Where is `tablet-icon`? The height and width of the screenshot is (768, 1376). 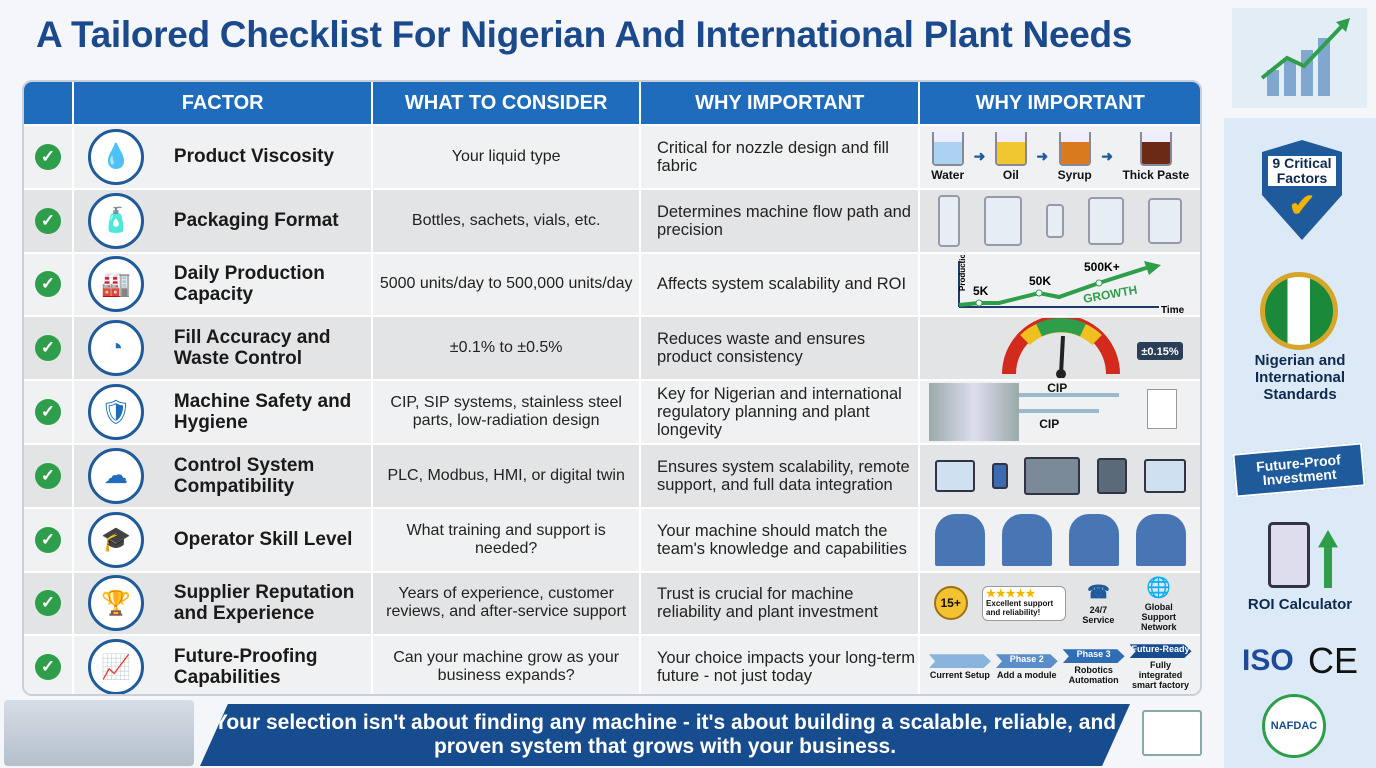
tablet-icon is located at coordinates (999, 475).